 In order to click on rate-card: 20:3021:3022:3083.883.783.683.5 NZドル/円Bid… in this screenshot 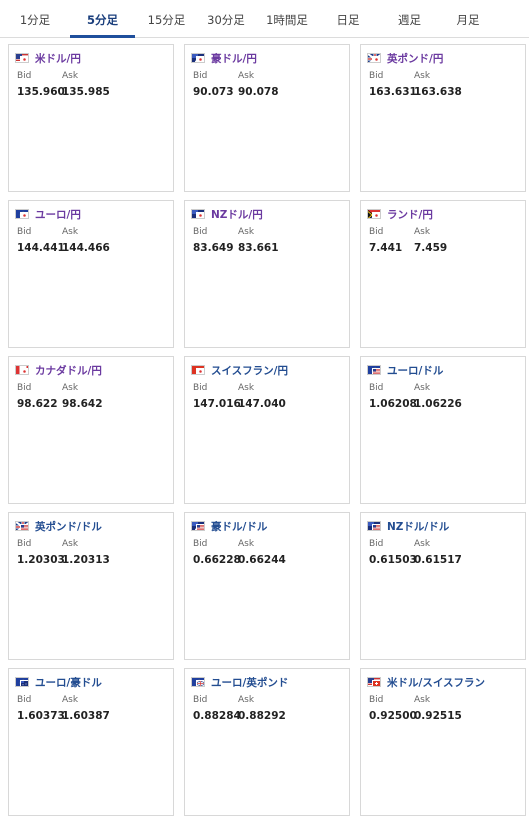, I will do `click(267, 274)`.